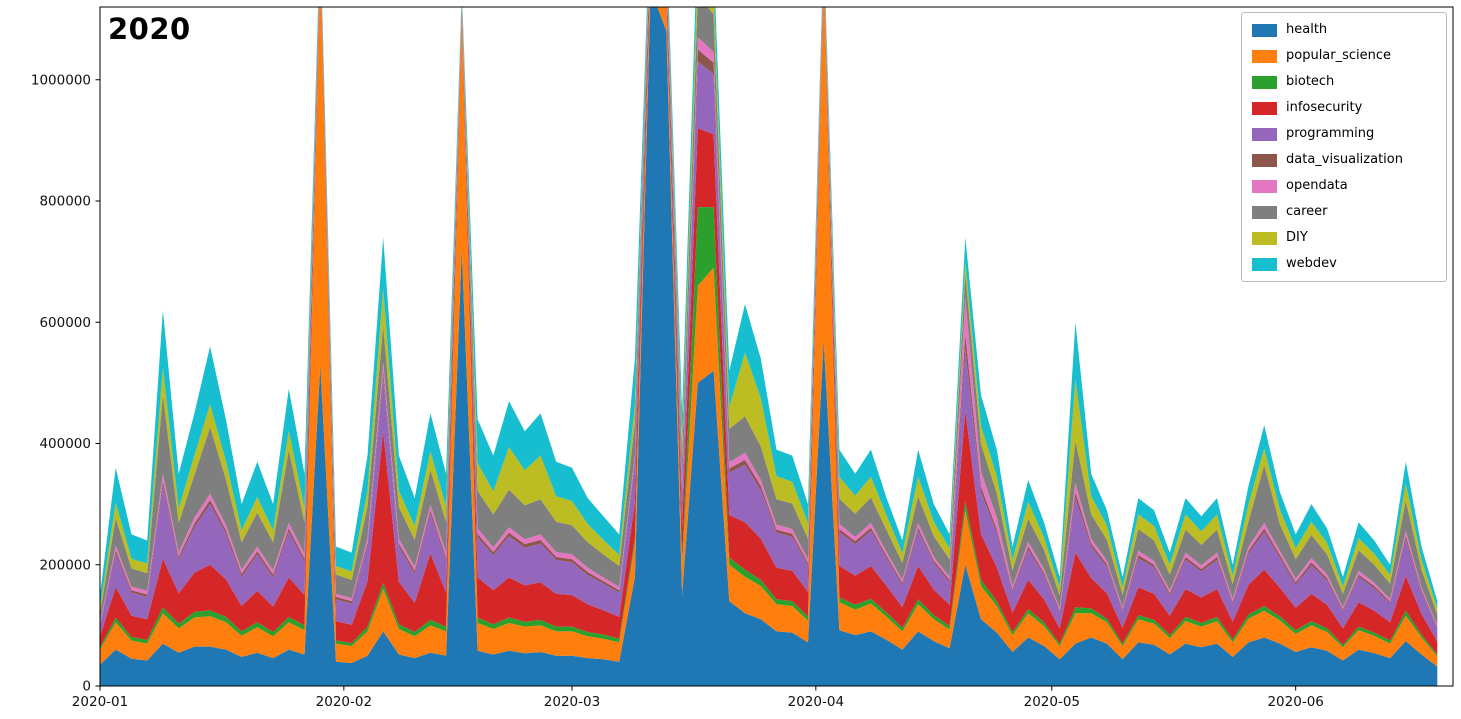  I want to click on legend-label: infosecurity, so click(1324, 107).